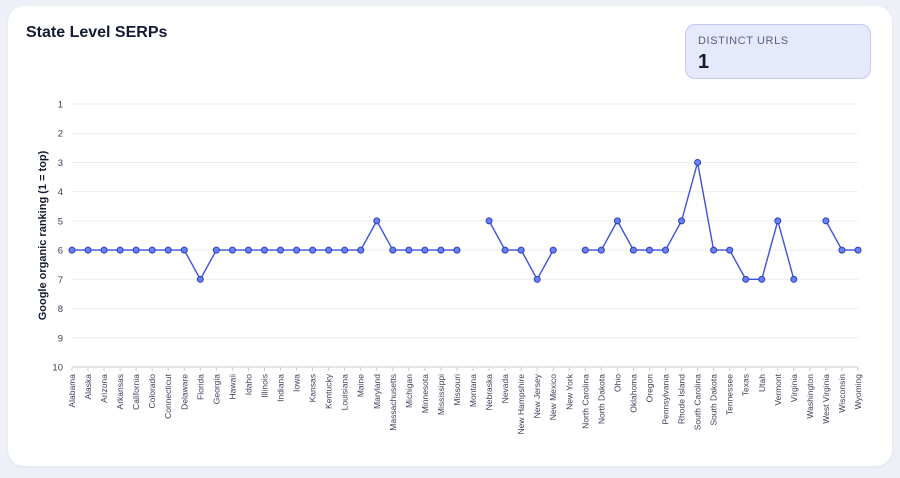 Image resolution: width=900 pixels, height=478 pixels. I want to click on x-tick-label: South Dakota, so click(714, 400).